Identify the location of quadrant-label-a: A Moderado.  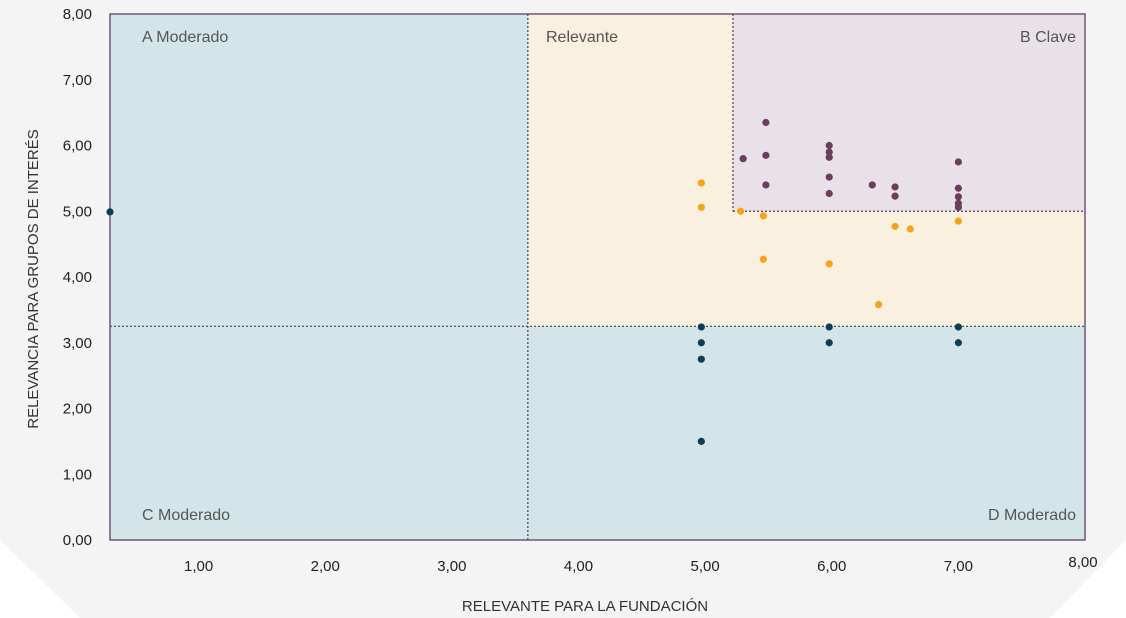
(185, 37).